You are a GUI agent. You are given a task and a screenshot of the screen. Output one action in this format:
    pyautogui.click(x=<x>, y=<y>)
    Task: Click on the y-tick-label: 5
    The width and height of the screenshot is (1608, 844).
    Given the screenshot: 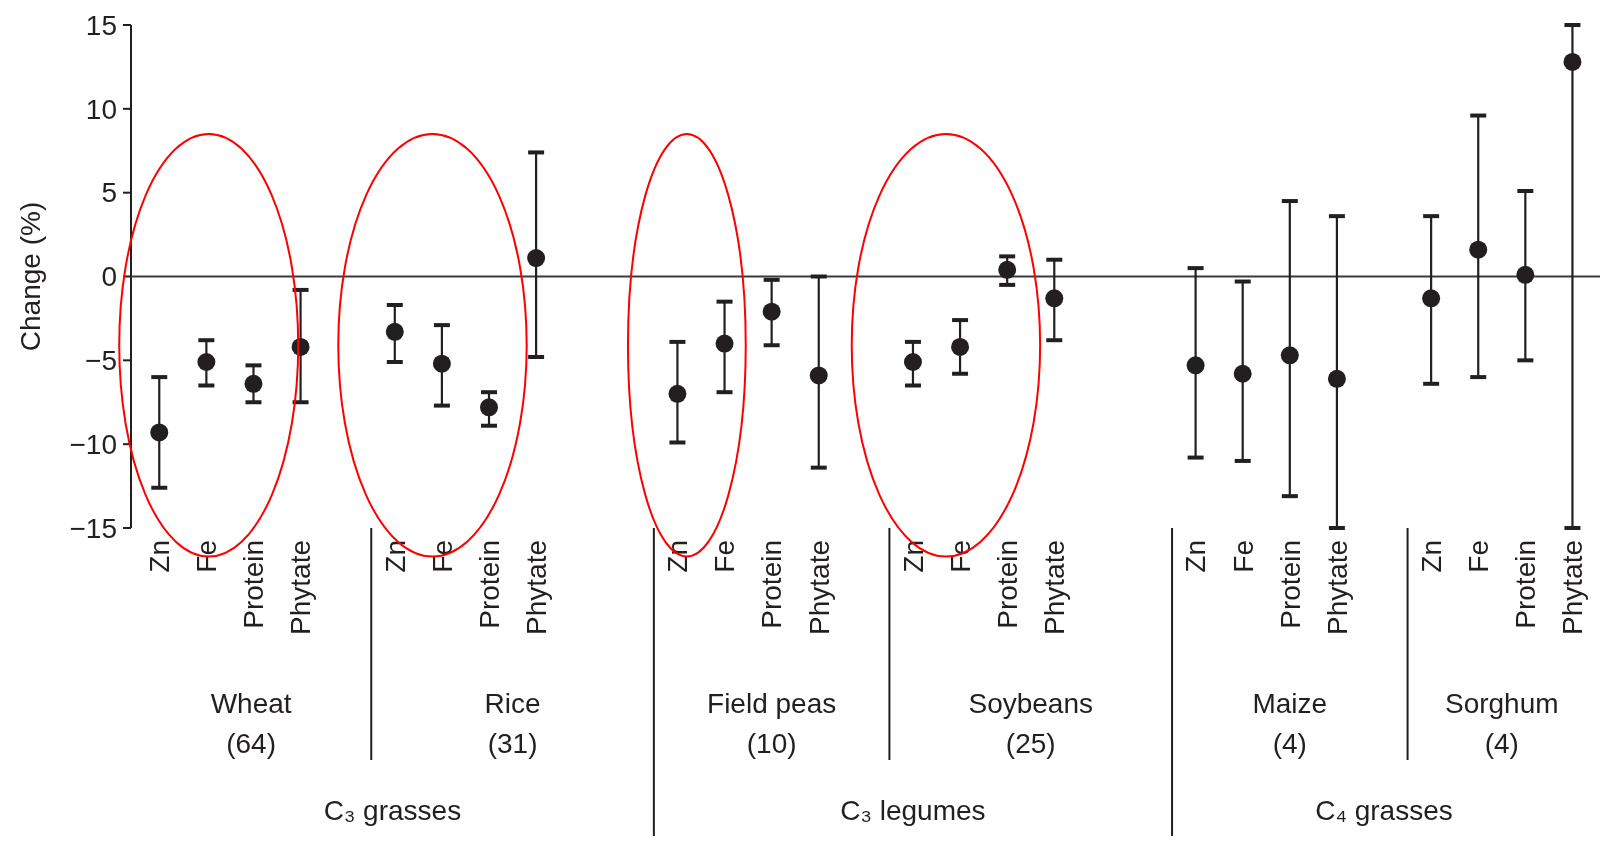 What is the action you would take?
    pyautogui.click(x=109, y=193)
    